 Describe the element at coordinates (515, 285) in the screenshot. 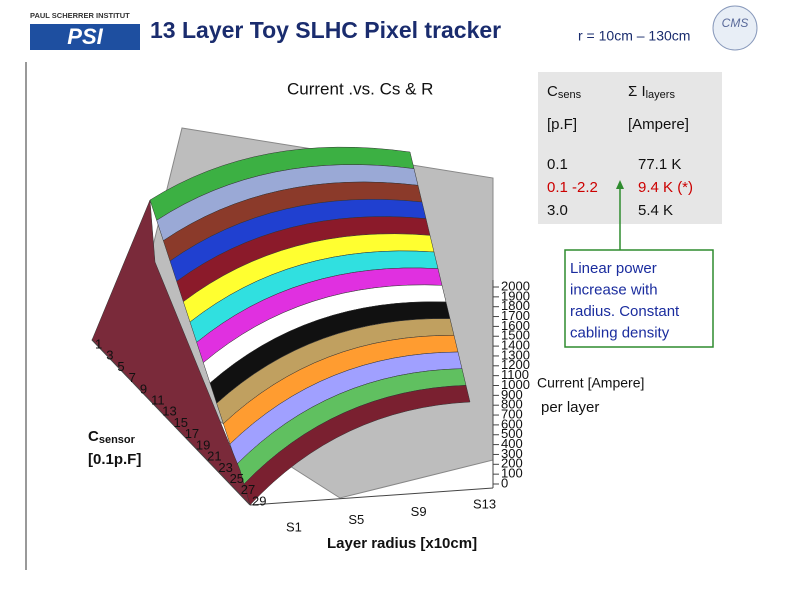

I see `z-tick-label: 2000` at that location.